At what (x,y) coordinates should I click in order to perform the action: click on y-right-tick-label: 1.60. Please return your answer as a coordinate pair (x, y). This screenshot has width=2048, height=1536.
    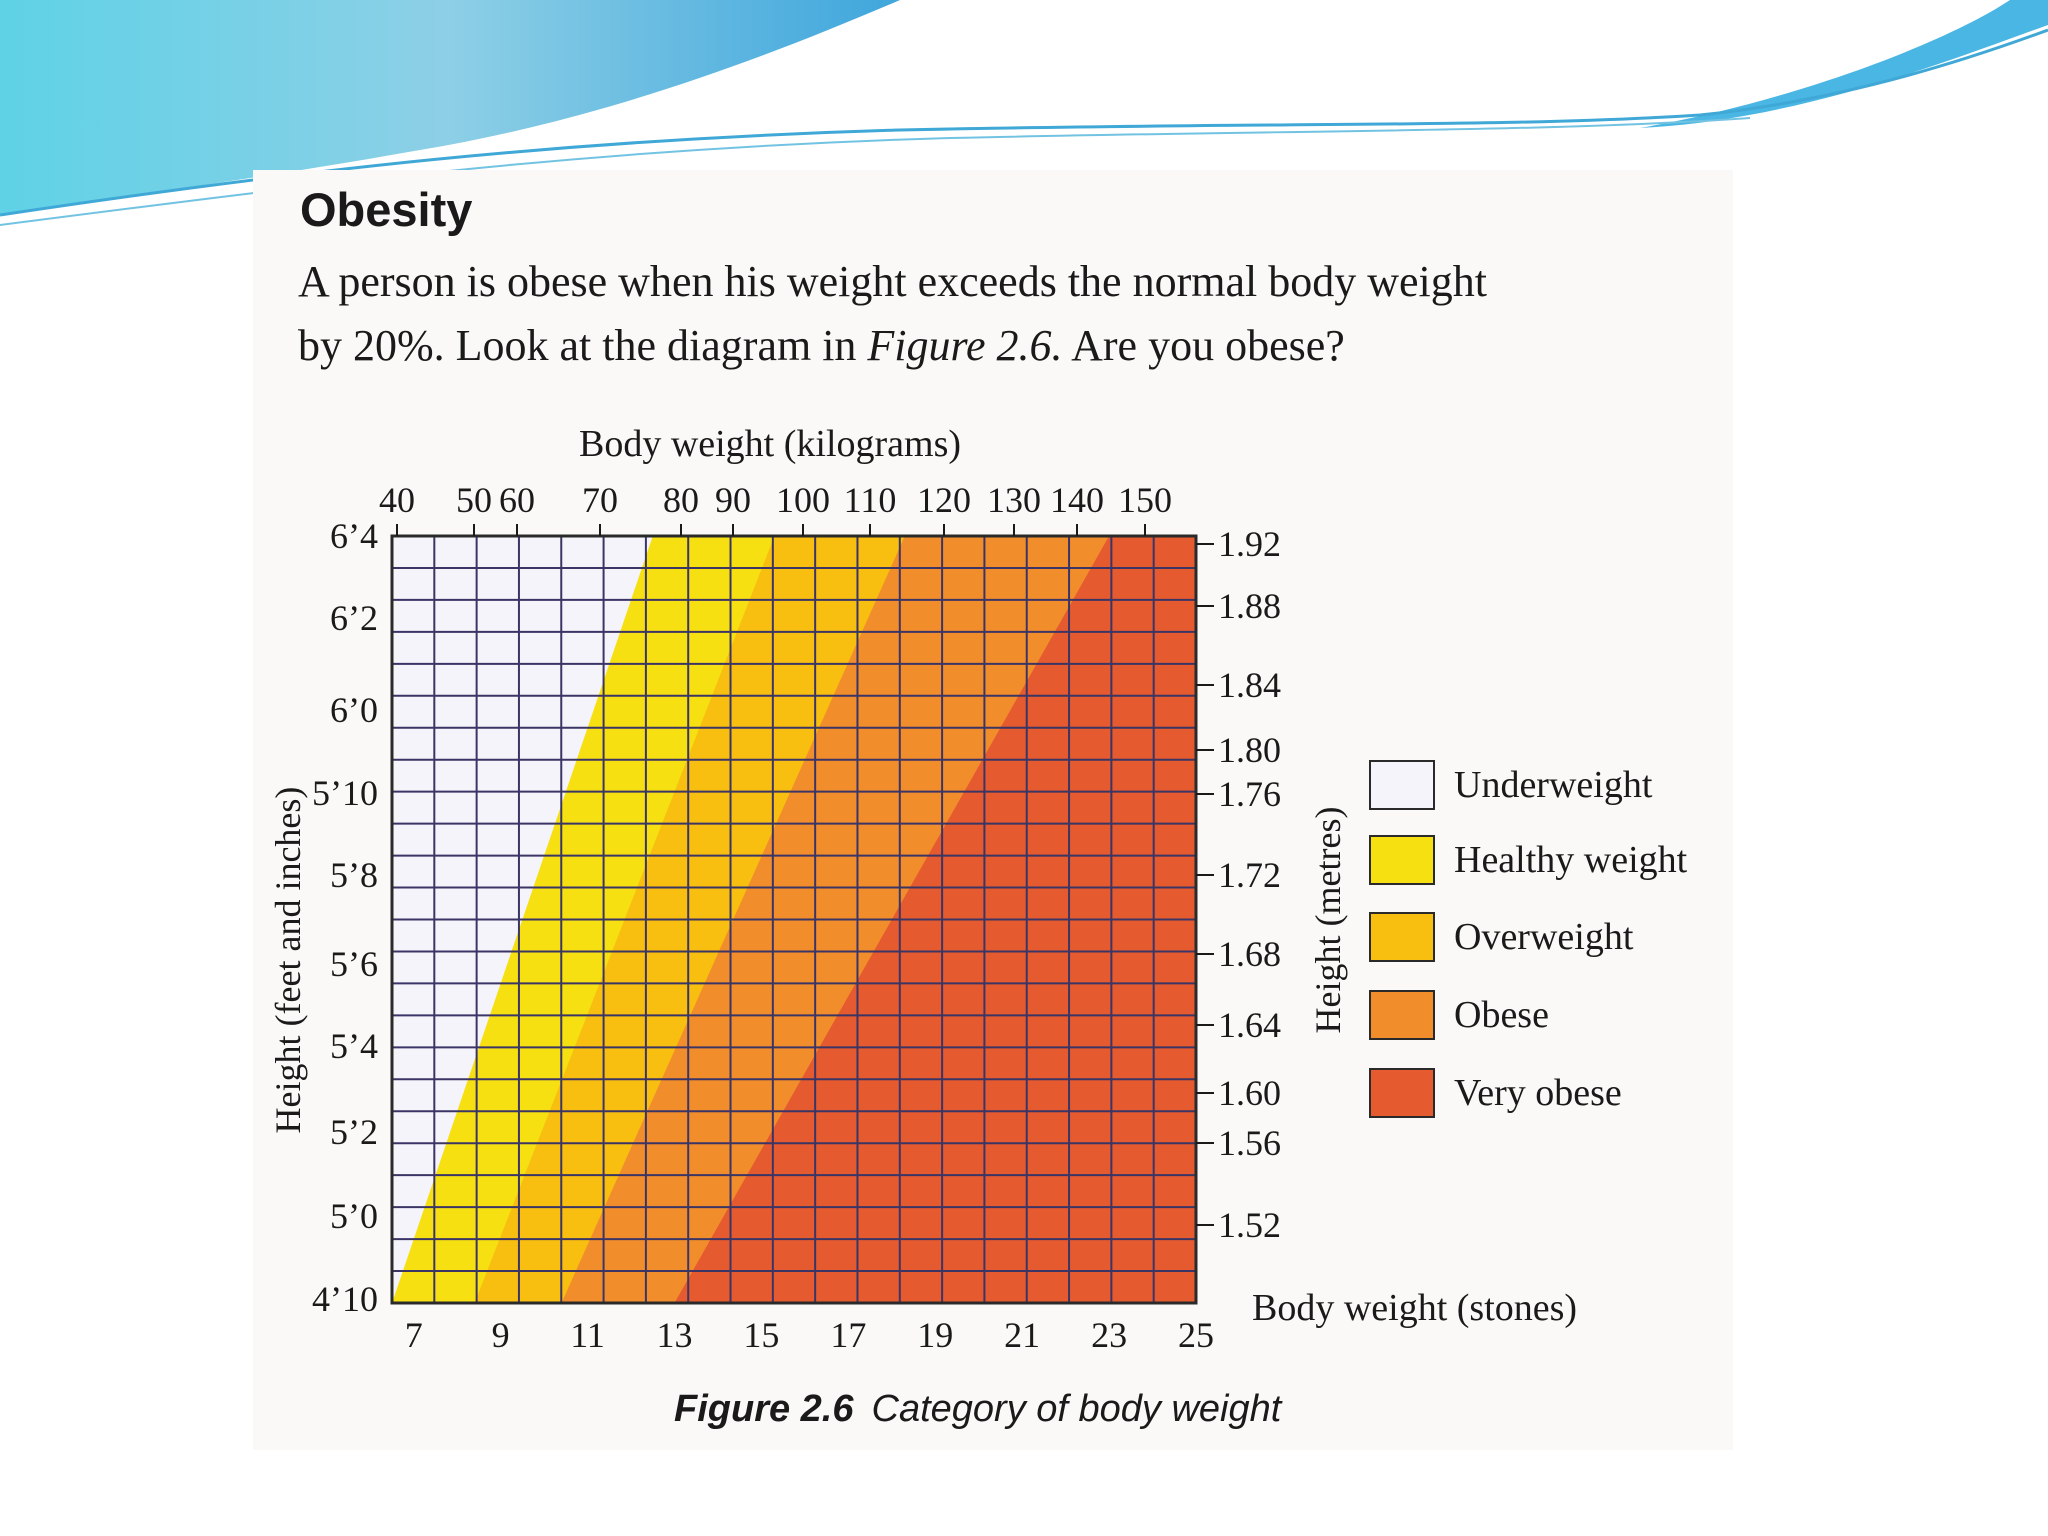
    Looking at the image, I should click on (1249, 1093).